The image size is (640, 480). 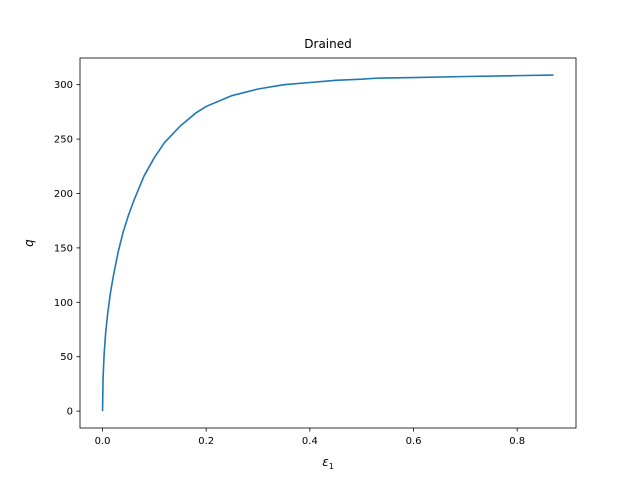 What do you see at coordinates (517, 441) in the screenshot?
I see `x-tick-label: 0.8` at bounding box center [517, 441].